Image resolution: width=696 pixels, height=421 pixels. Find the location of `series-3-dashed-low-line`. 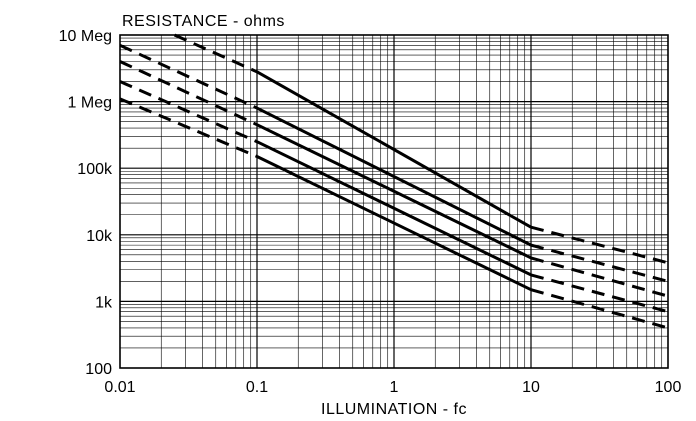

series-3-dashed-low-line is located at coordinates (188, 93).